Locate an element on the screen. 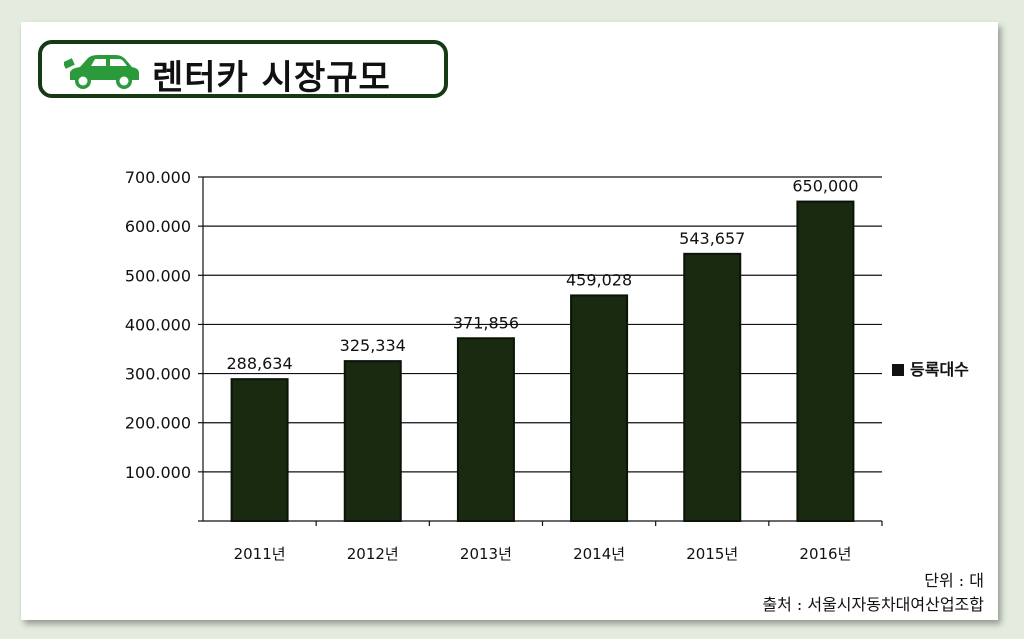 The width and height of the screenshot is (1024, 639). x-tick-label: 2014년 is located at coordinates (599, 554).